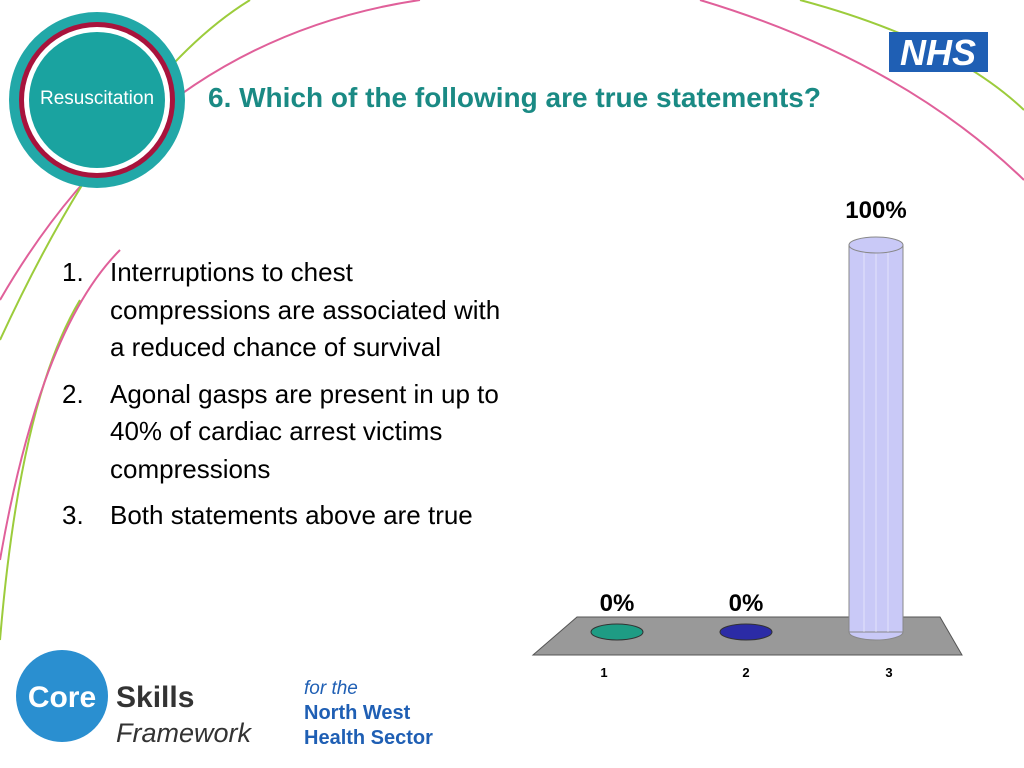 This screenshot has width=1024, height=768. What do you see at coordinates (876, 245) in the screenshot?
I see `bar-top` at bounding box center [876, 245].